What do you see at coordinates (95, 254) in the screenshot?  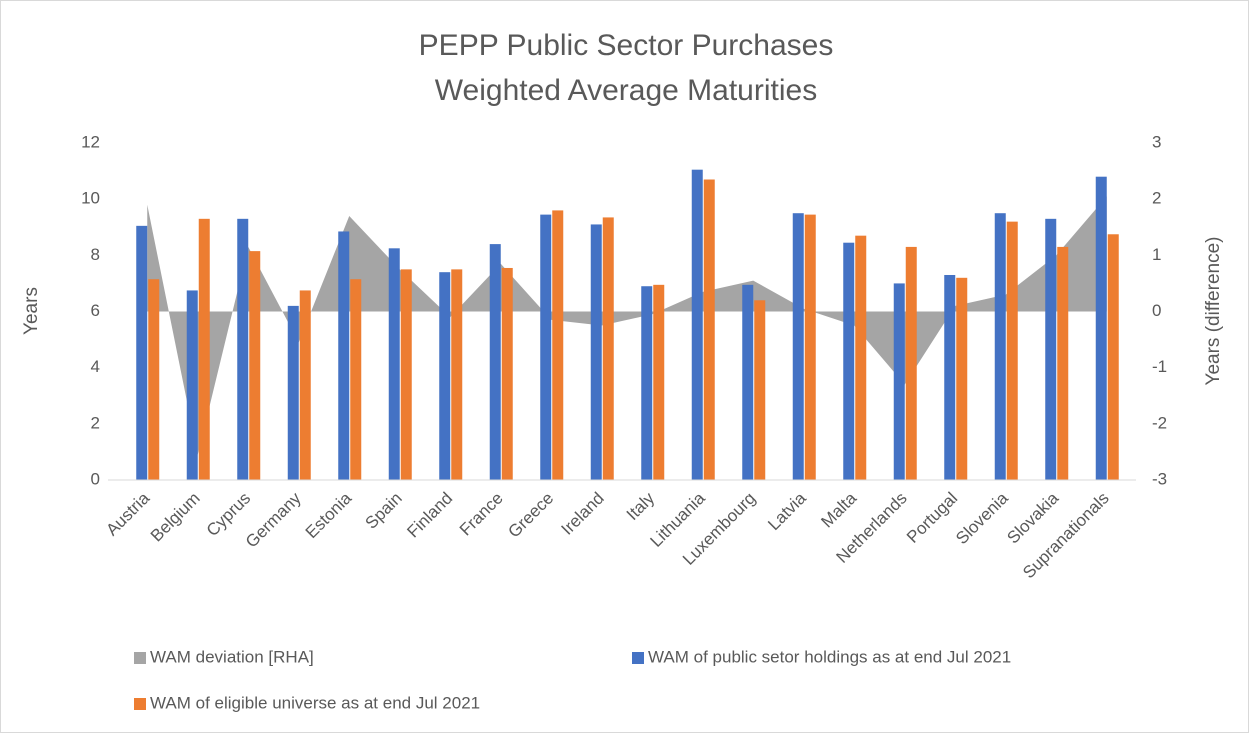 I see `y-tick-label: 8` at bounding box center [95, 254].